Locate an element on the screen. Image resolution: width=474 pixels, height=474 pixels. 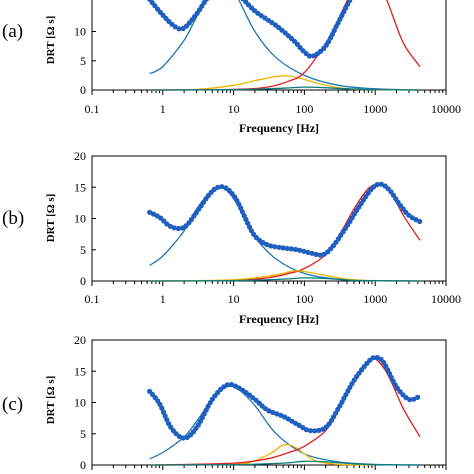
plot-frame is located at coordinates (269, 45).